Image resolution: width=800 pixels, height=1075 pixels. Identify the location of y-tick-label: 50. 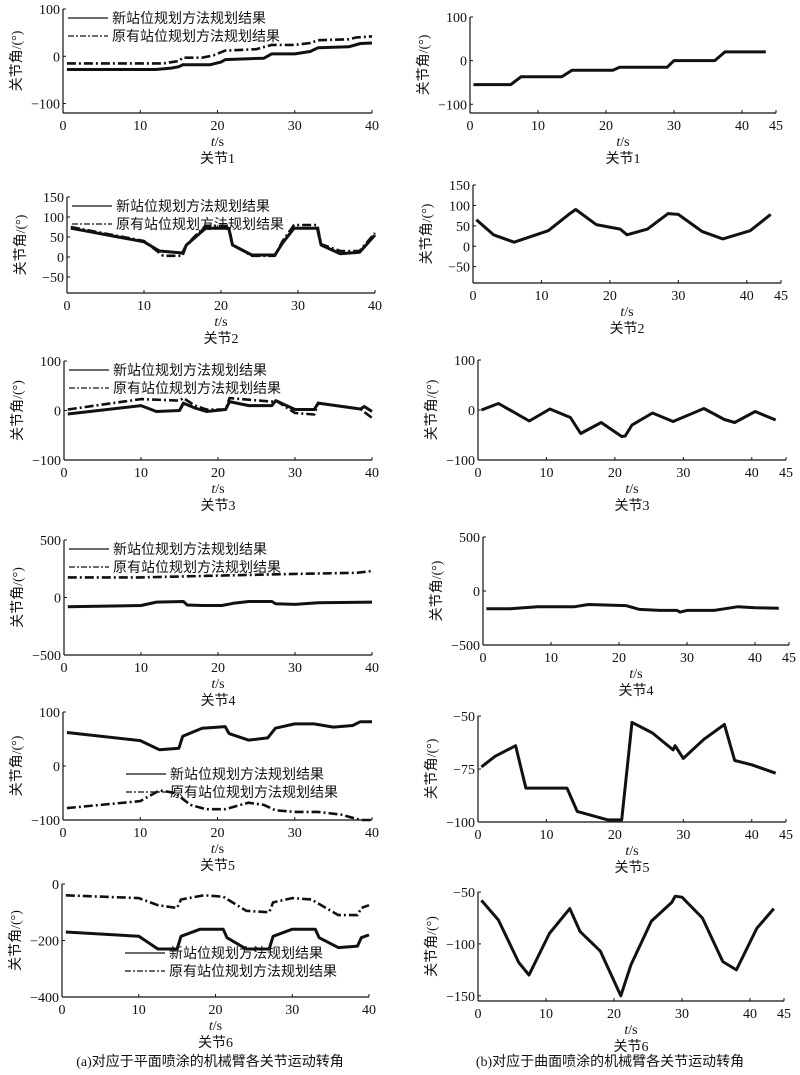
(463, 227).